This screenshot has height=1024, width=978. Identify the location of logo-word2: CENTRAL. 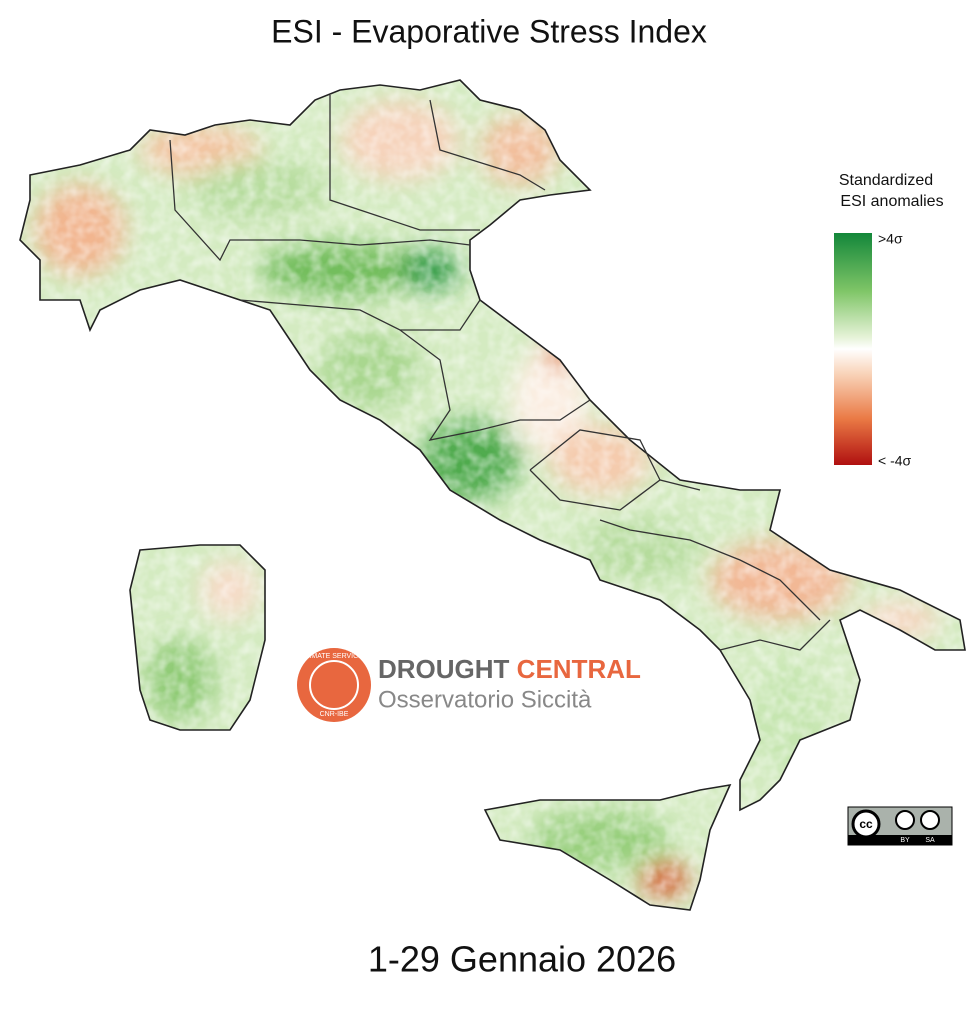
(579, 669).